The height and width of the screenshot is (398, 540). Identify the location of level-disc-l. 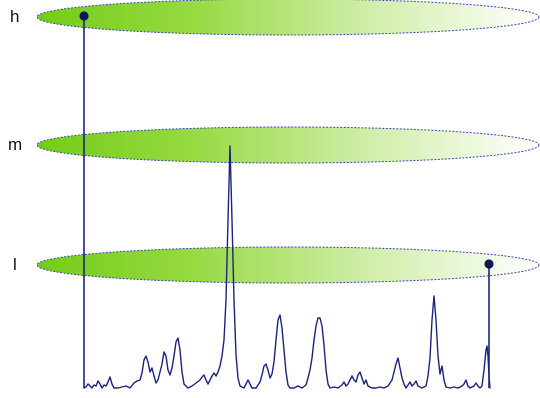
(288, 265).